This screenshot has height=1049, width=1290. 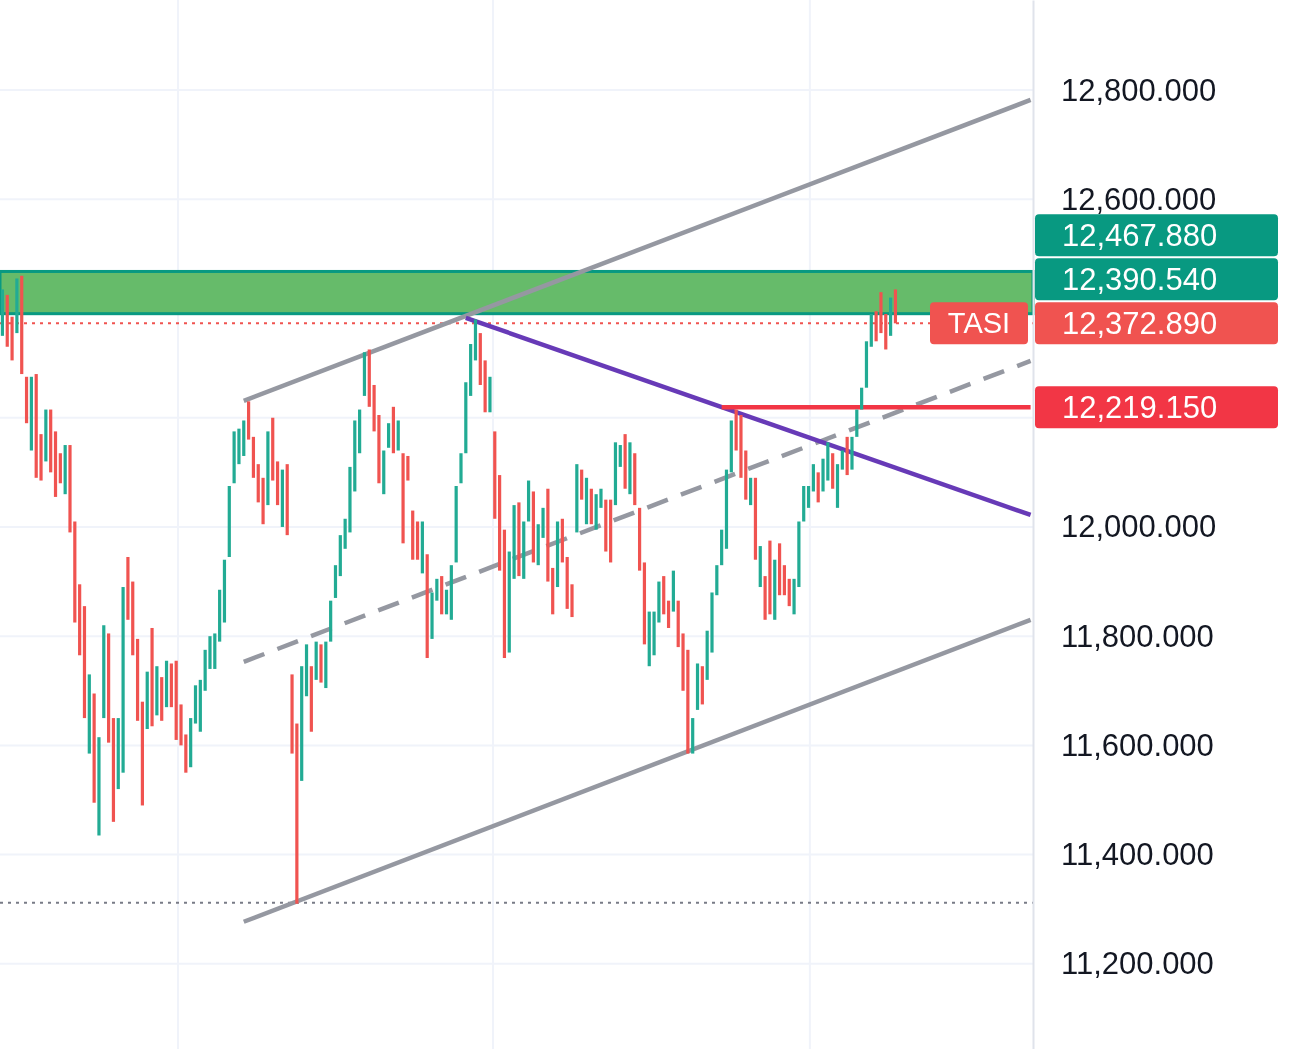 I want to click on y-tick-label: 11,400.000, so click(x=1137, y=855).